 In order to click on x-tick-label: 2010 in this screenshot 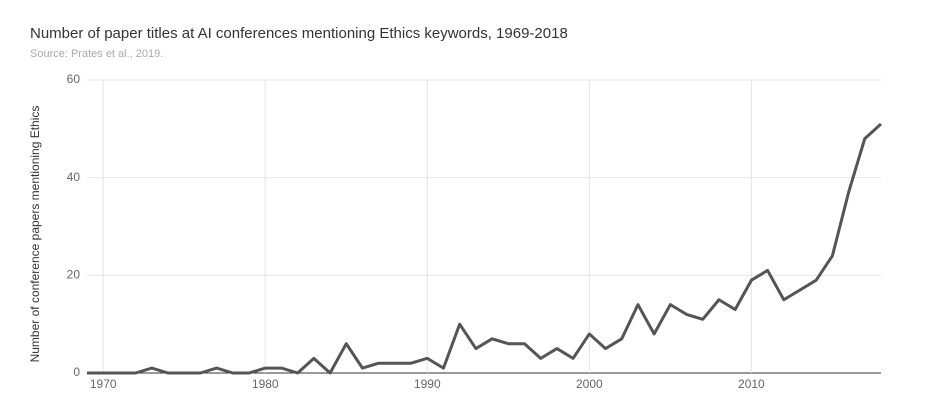, I will do `click(751, 384)`.